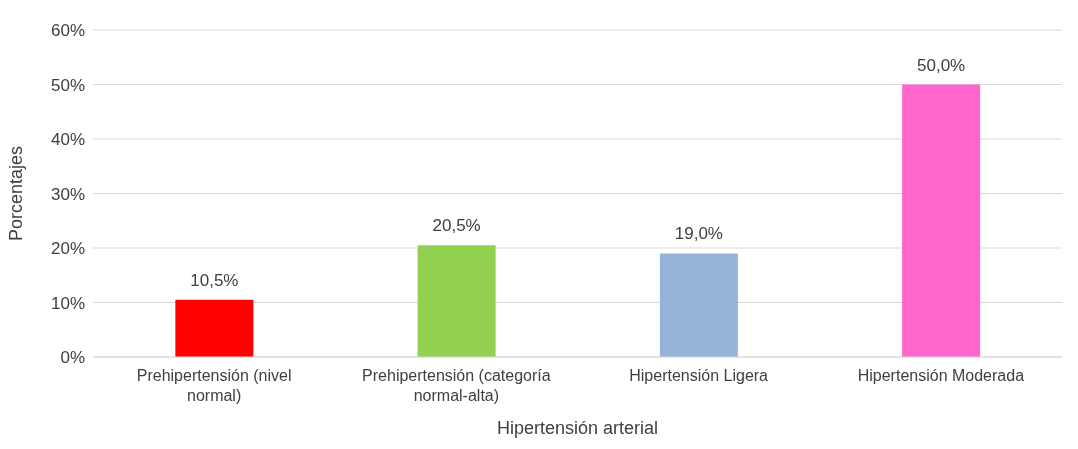 The image size is (1078, 449). Describe the element at coordinates (72, 358) in the screenshot. I see `y-tick-label: 0%` at that location.